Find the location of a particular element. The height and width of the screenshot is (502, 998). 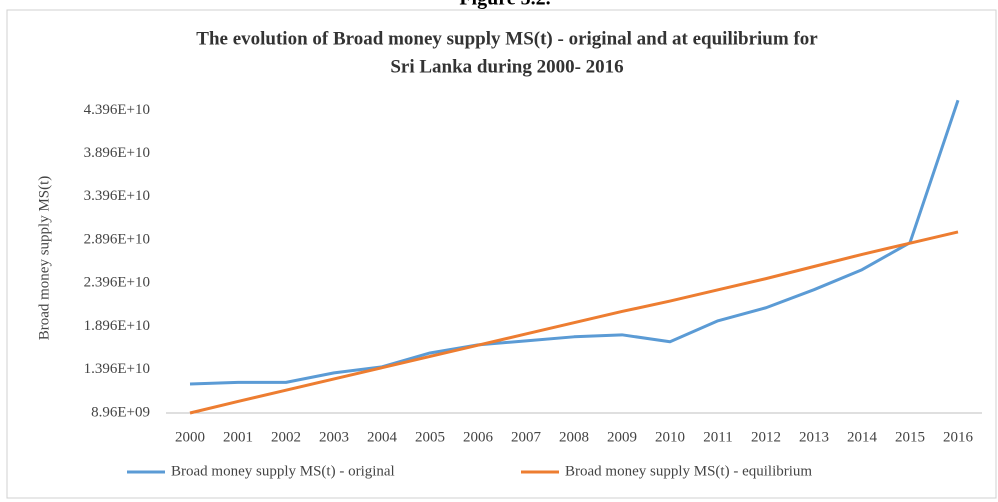

y-tick-label: 1.896E+10 is located at coordinates (117, 326).